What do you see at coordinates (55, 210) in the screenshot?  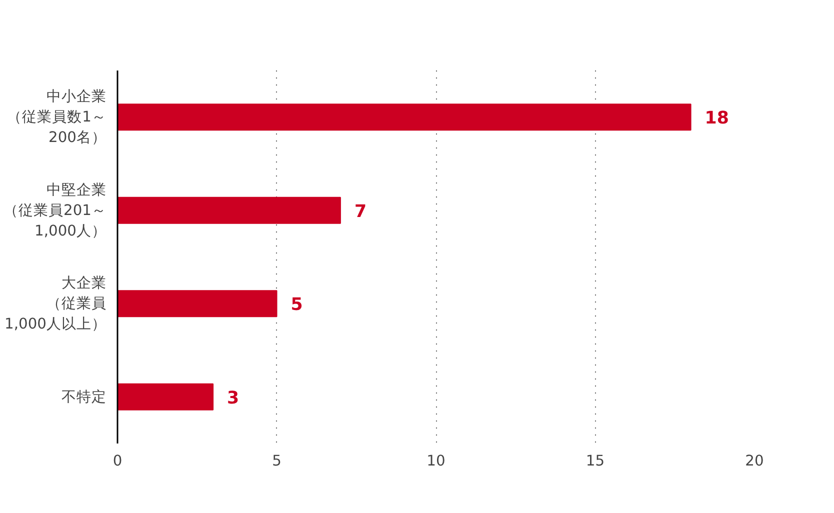 I see `y-tick-label: 中堅企業（従業員201～1,000人）` at bounding box center [55, 210].